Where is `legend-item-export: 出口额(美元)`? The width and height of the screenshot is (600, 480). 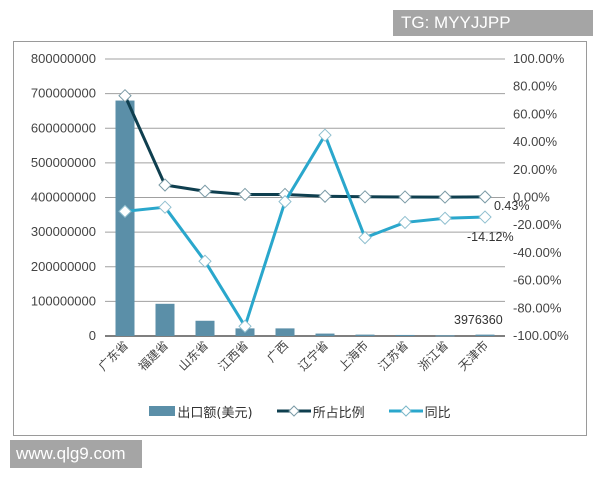
legend-item-export: 出口额(美元) is located at coordinates (201, 411).